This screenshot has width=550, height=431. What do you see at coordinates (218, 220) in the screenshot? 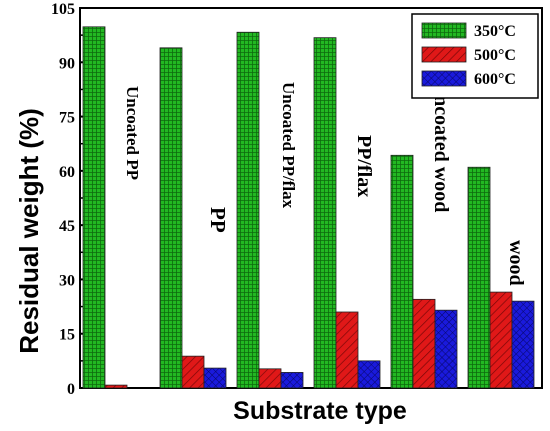
I see `category-label: PP` at bounding box center [218, 220].